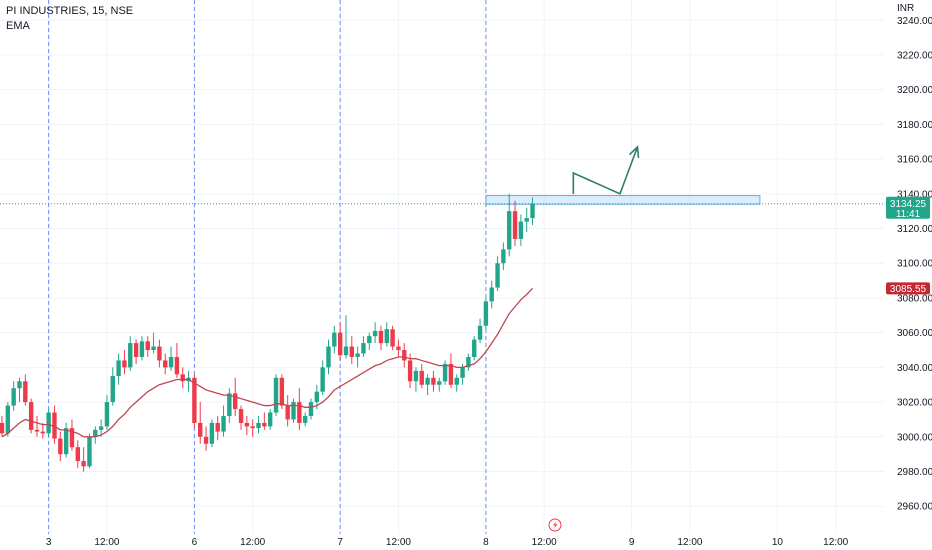  Describe the element at coordinates (340, 542) in the screenshot. I see `time-tick-label: 7` at that location.